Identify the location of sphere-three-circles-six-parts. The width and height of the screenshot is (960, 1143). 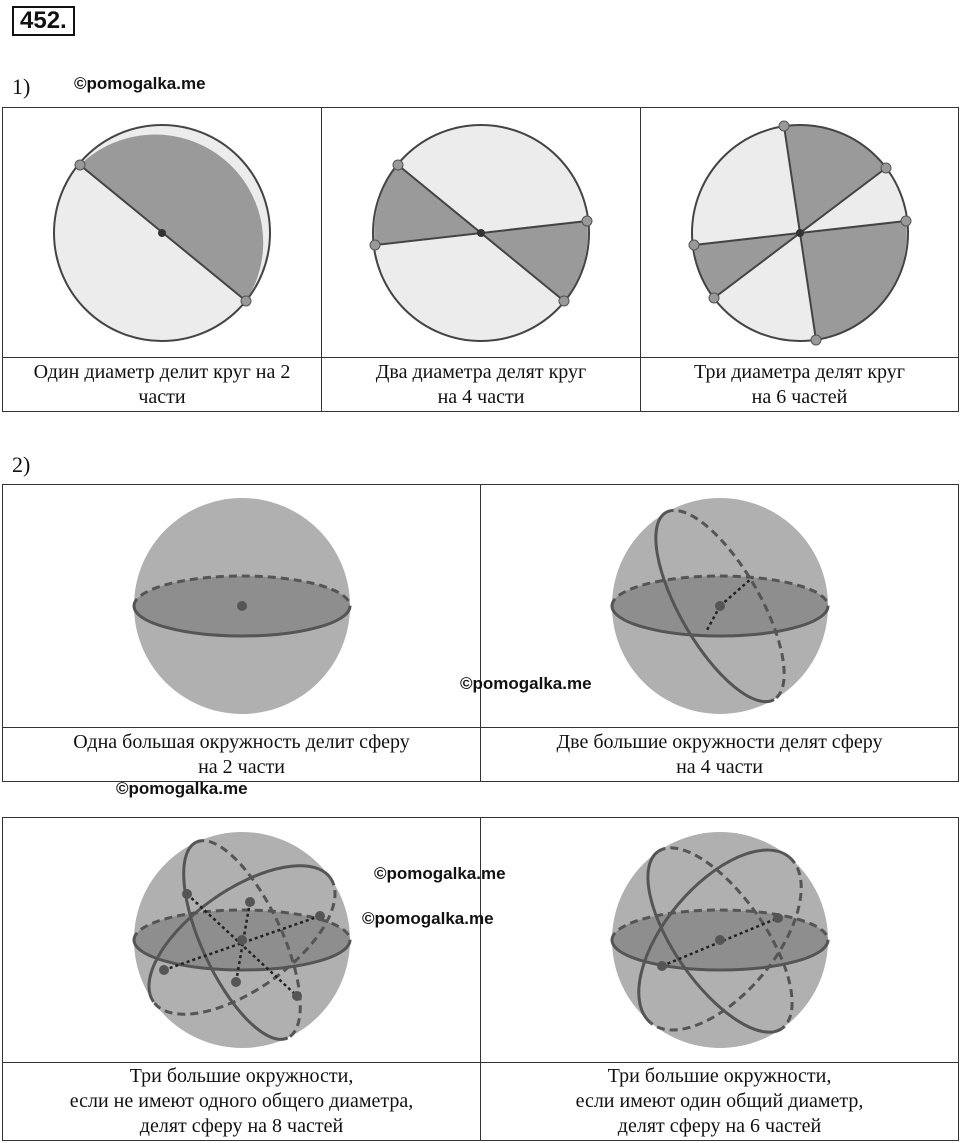
(719, 940).